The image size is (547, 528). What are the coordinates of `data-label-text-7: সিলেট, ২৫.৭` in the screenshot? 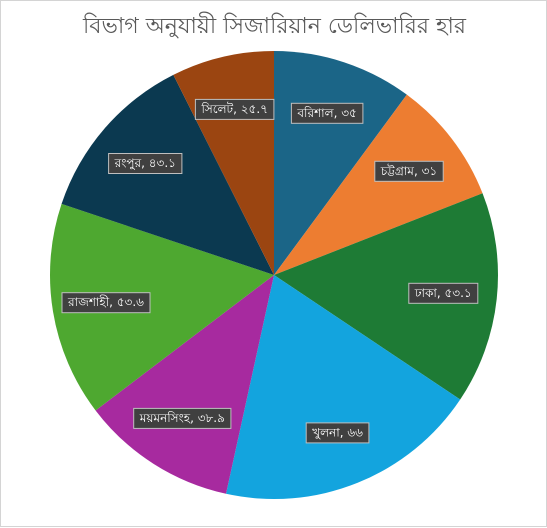 It's located at (234, 109).